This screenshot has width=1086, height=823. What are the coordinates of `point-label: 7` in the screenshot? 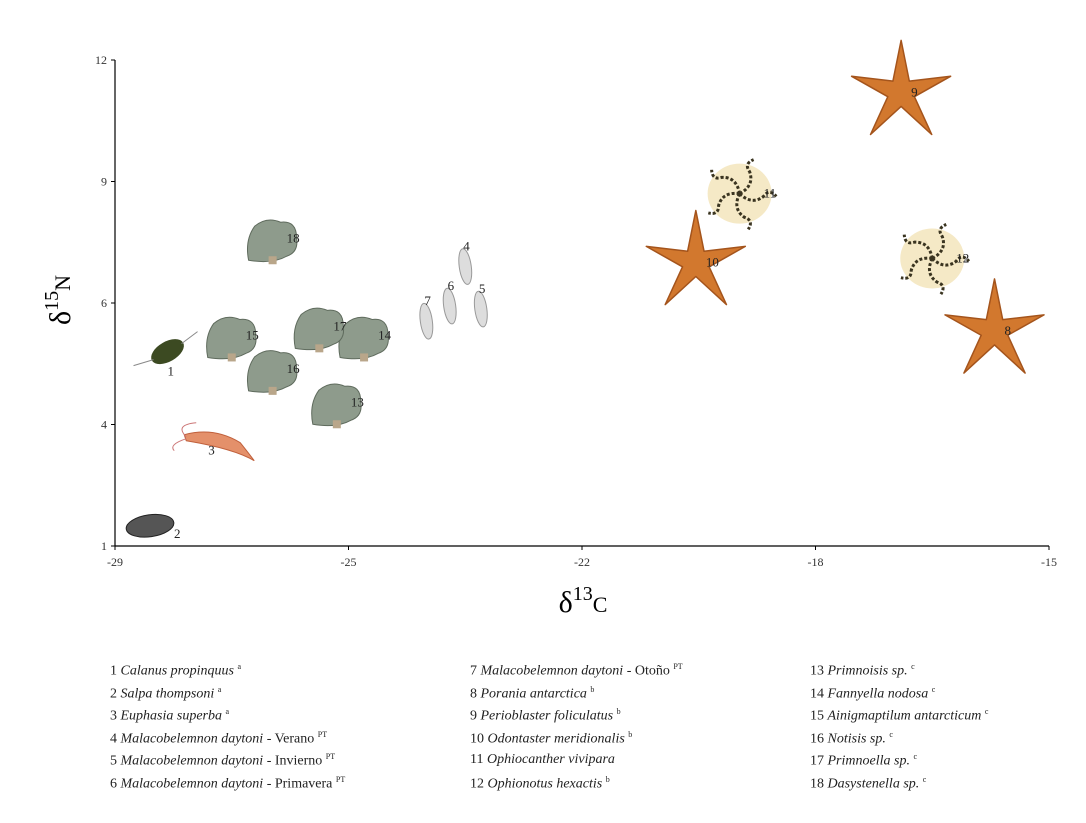 It's located at (427, 300).